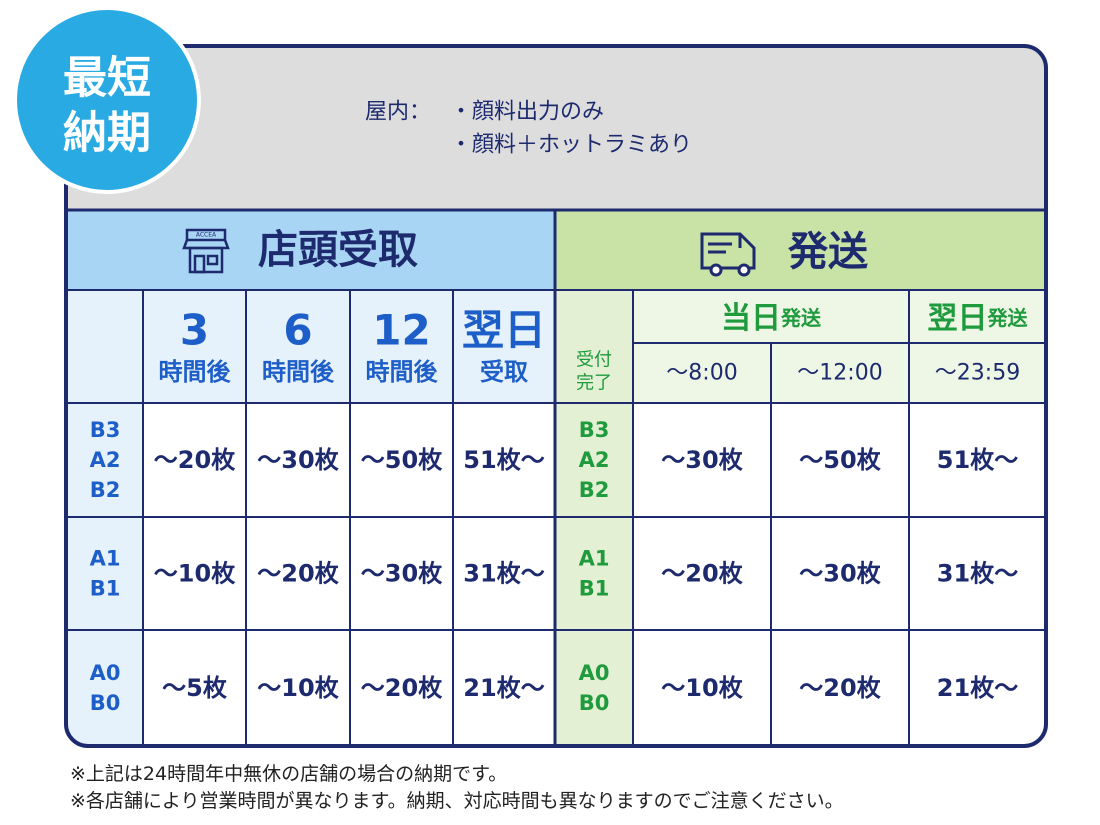  Describe the element at coordinates (107, 78) in the screenshot. I see `badge-text: 最短` at that location.